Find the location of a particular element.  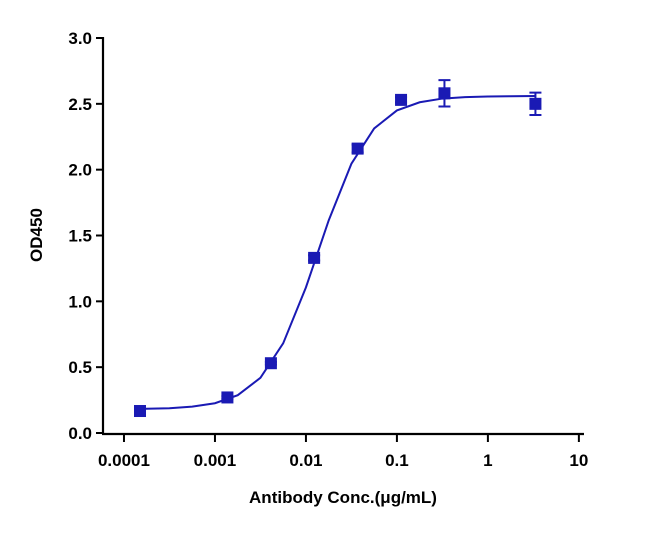

y-tick-label: 2.5 is located at coordinates (80, 104).